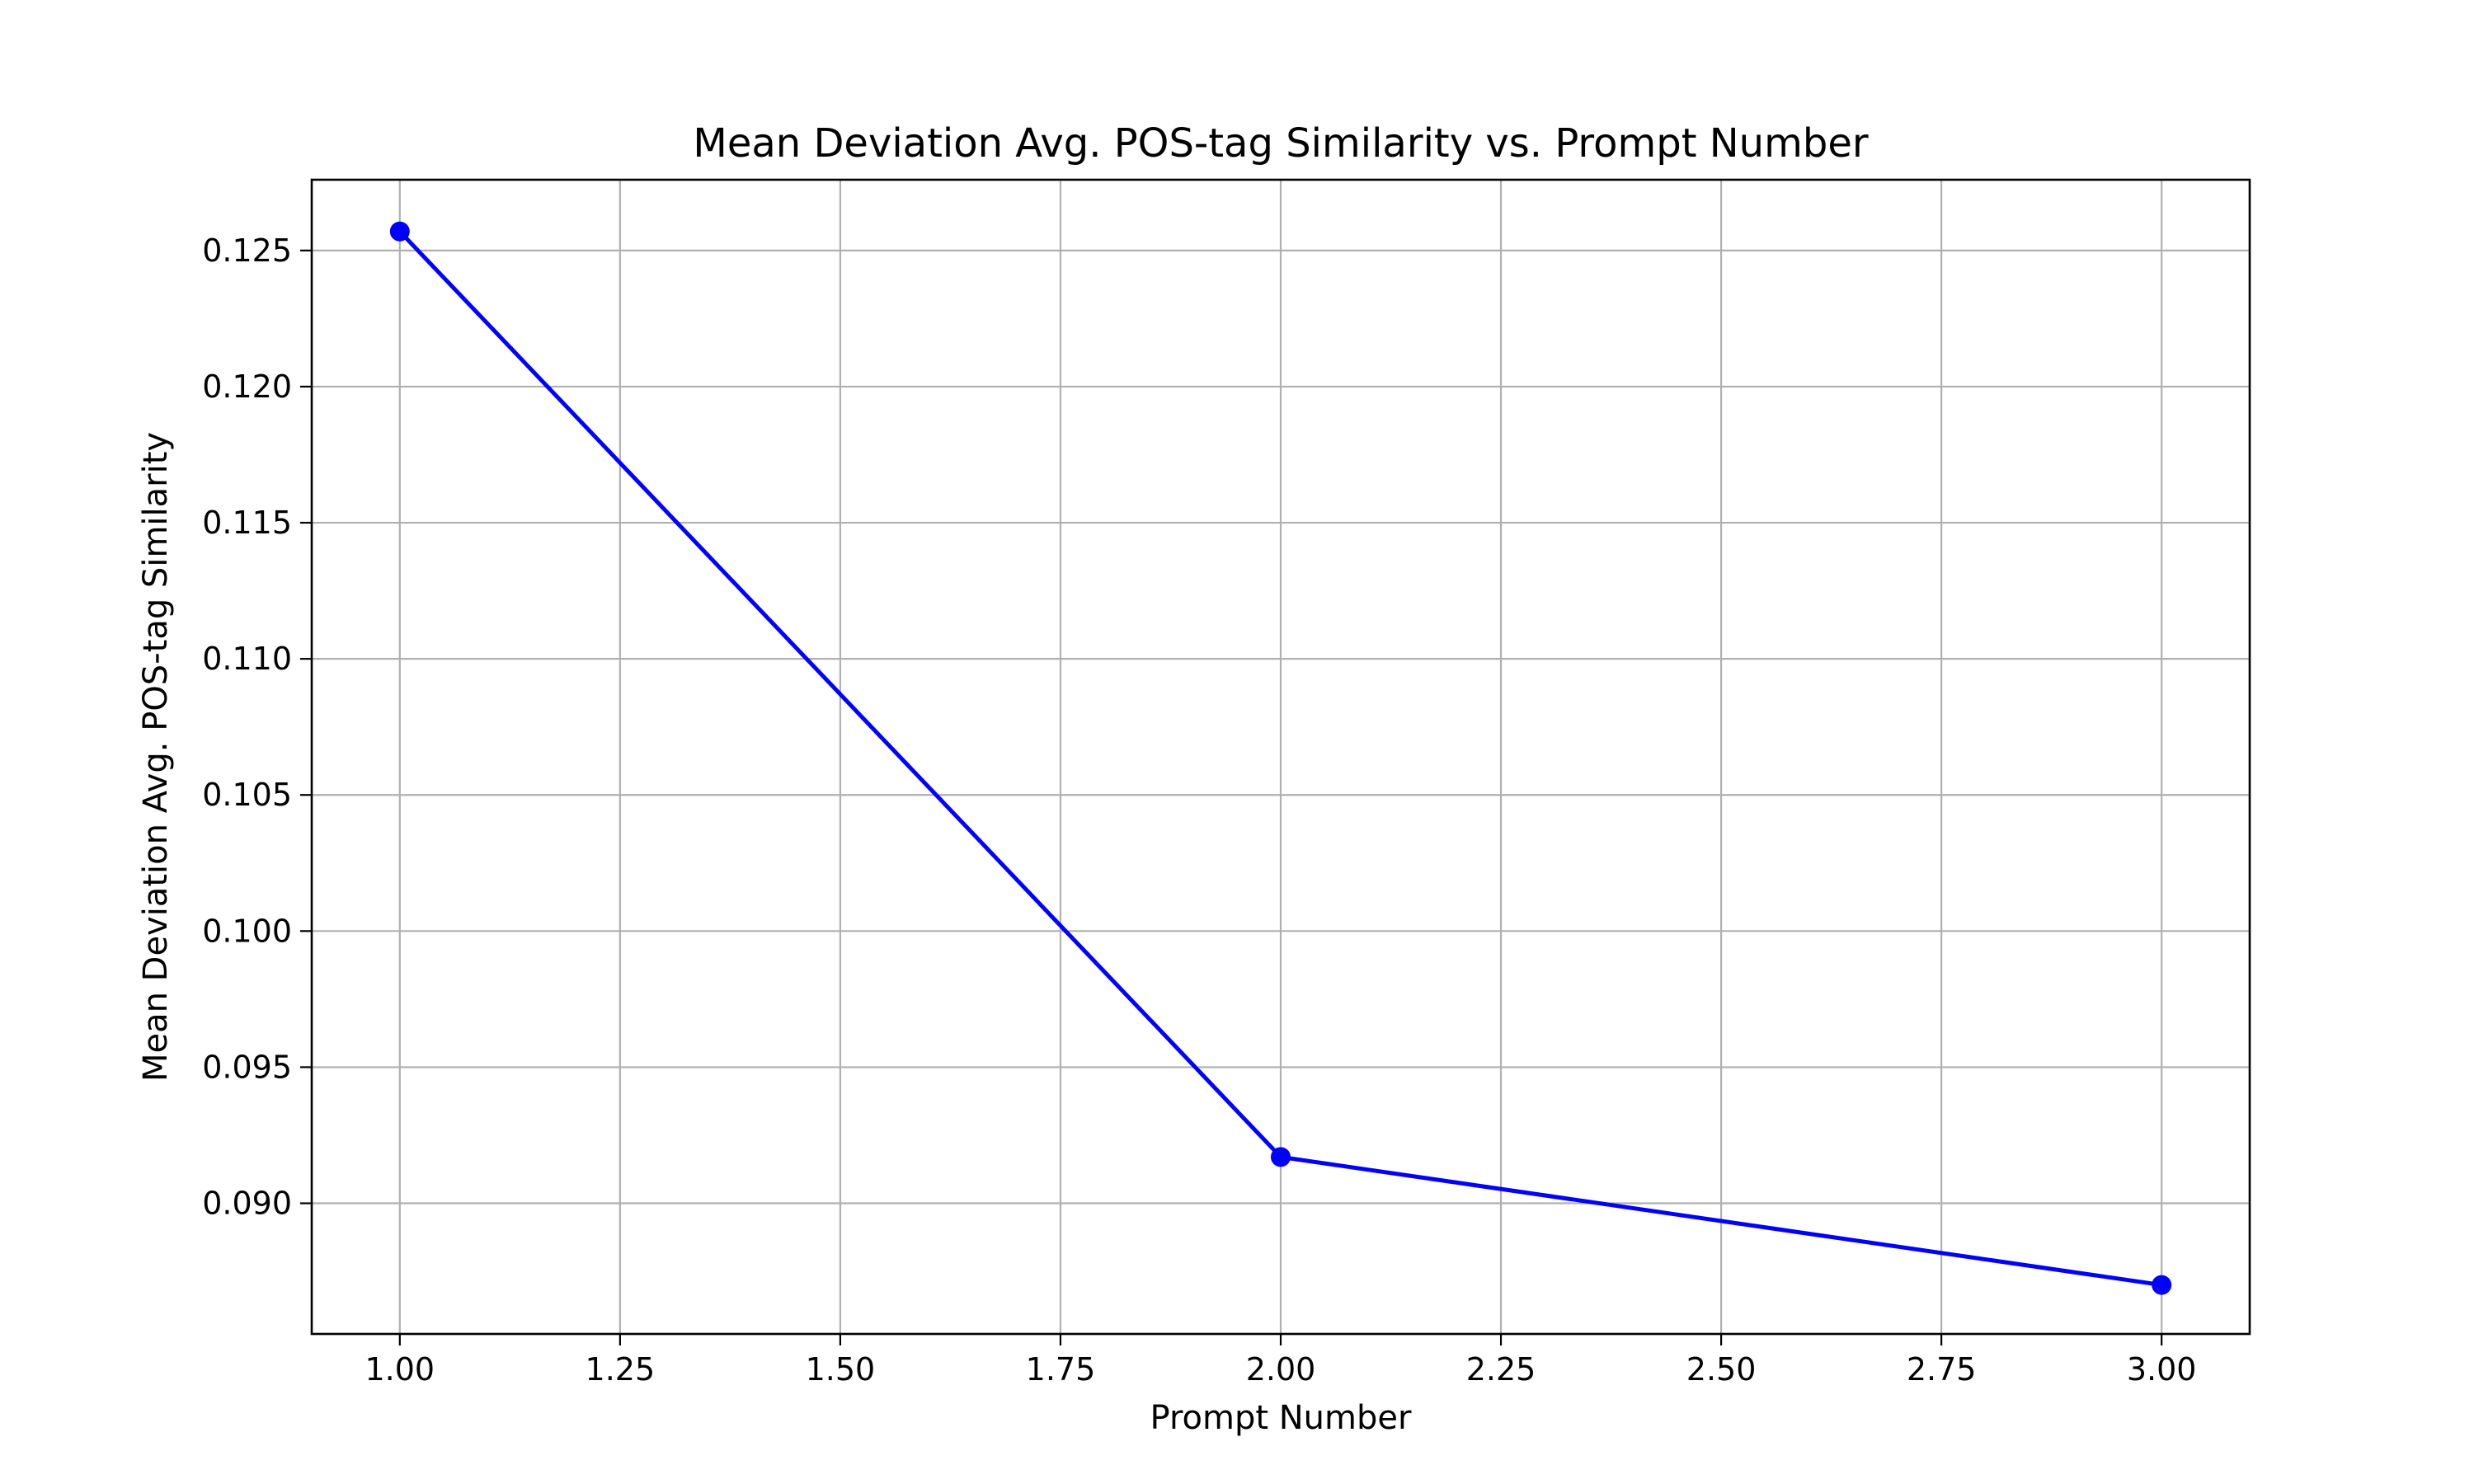 The height and width of the screenshot is (1484, 2474). Describe the element at coordinates (2162, 1369) in the screenshot. I see `x-tick-label: 3.00` at that location.